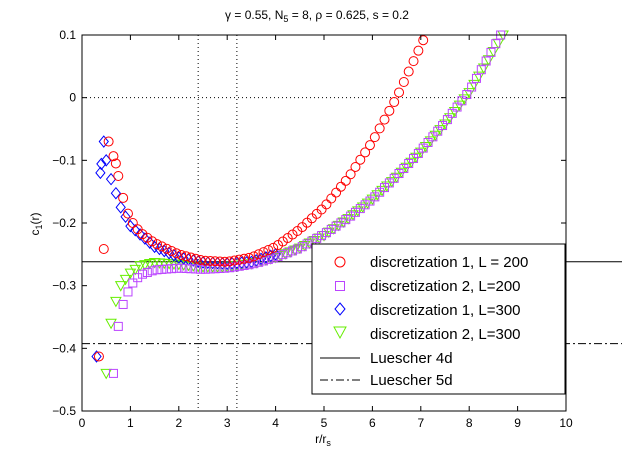 The width and height of the screenshot is (627, 466). What do you see at coordinates (64, 348) in the screenshot?
I see `y-tick-label: −0.4` at bounding box center [64, 348].